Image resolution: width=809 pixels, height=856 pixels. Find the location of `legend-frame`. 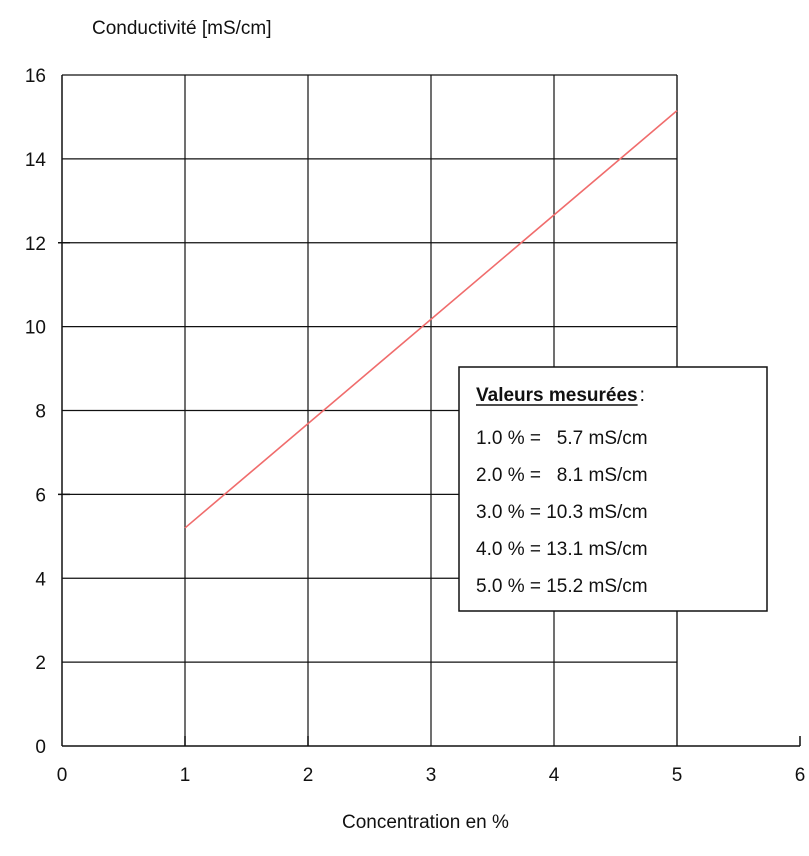

legend-frame is located at coordinates (613, 489).